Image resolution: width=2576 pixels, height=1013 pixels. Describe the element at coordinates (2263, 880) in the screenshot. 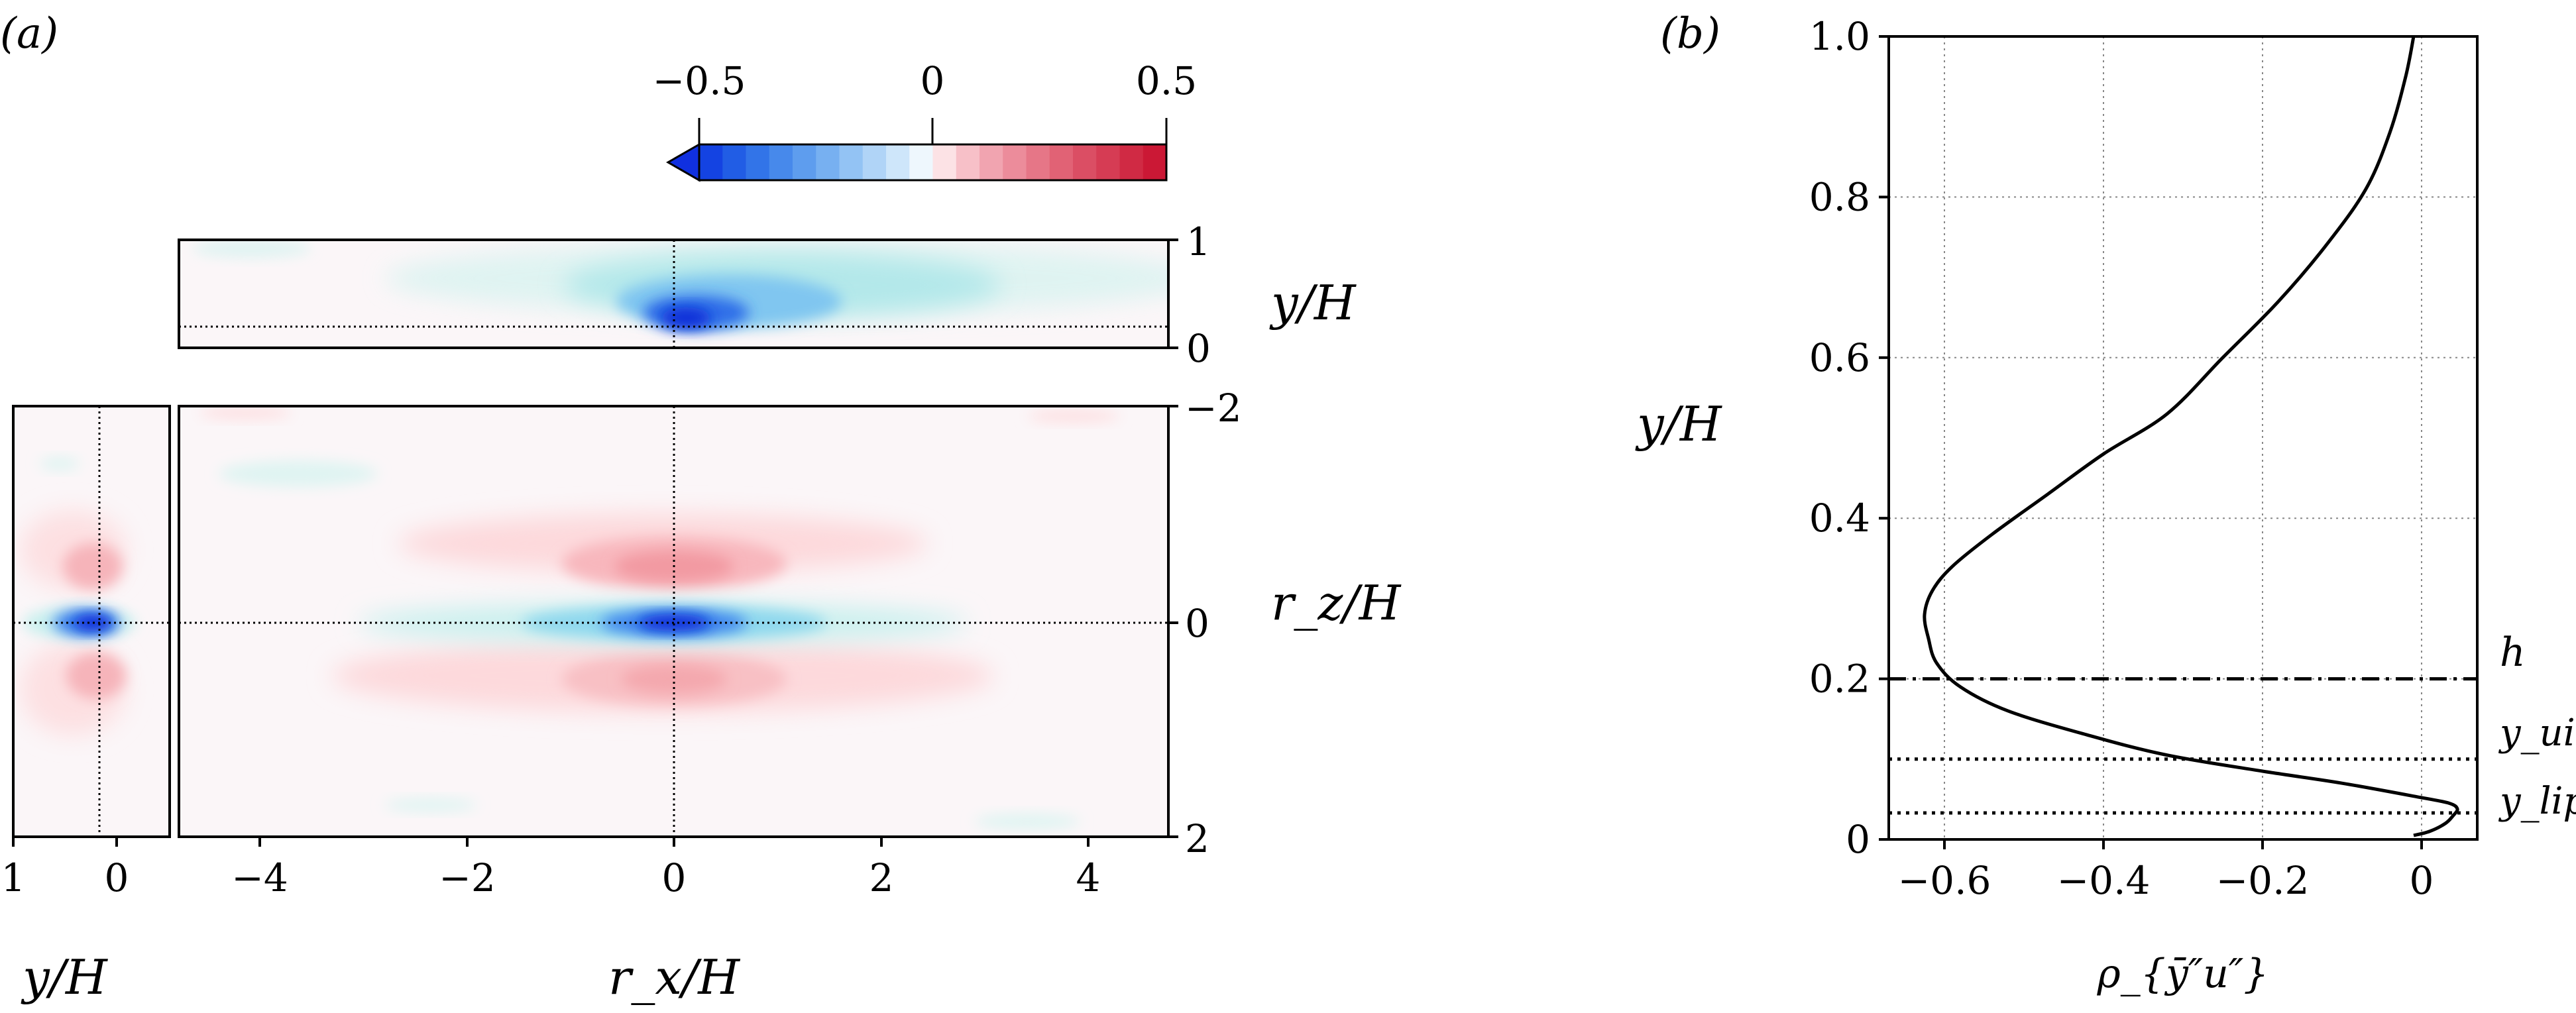

I see `b-xtick-label: −0.2` at that location.